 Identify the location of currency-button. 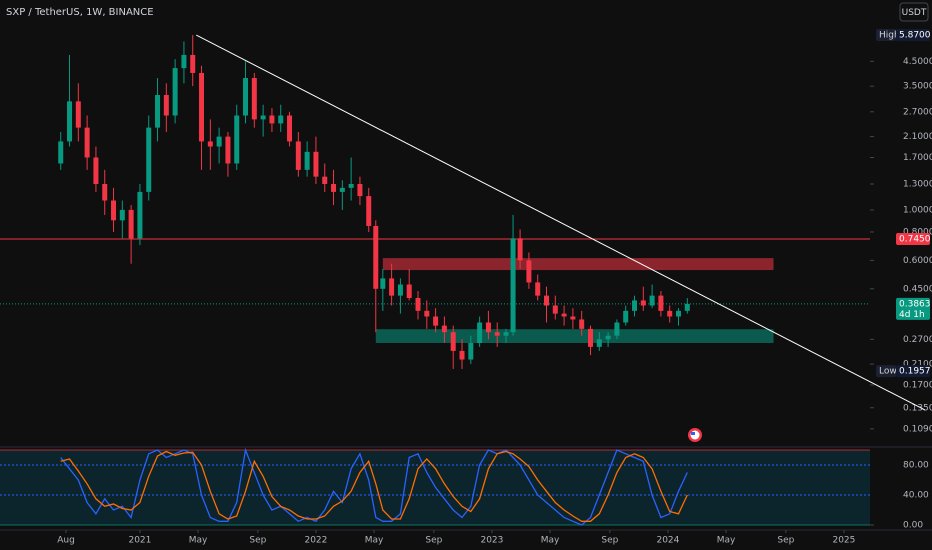
(914, 12).